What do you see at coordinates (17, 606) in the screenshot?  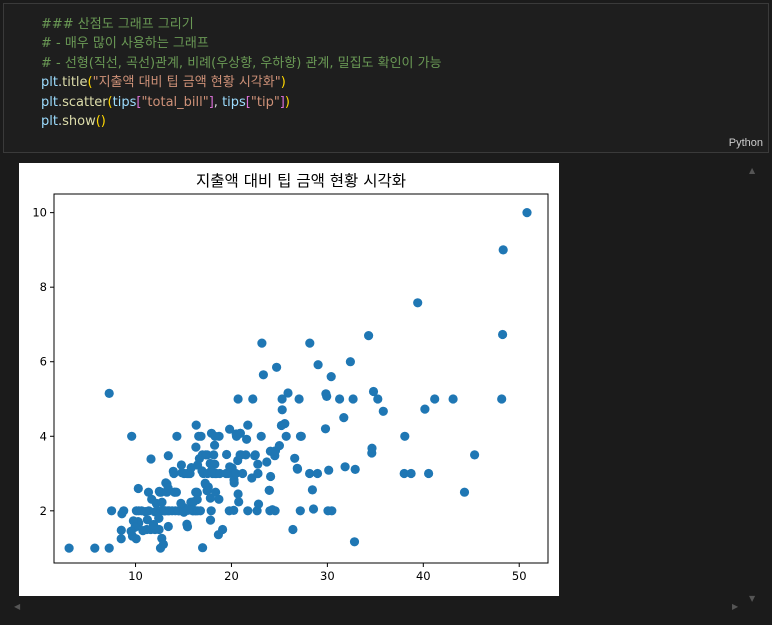 I see `scroll-left-arrow-icon: ◀` at bounding box center [17, 606].